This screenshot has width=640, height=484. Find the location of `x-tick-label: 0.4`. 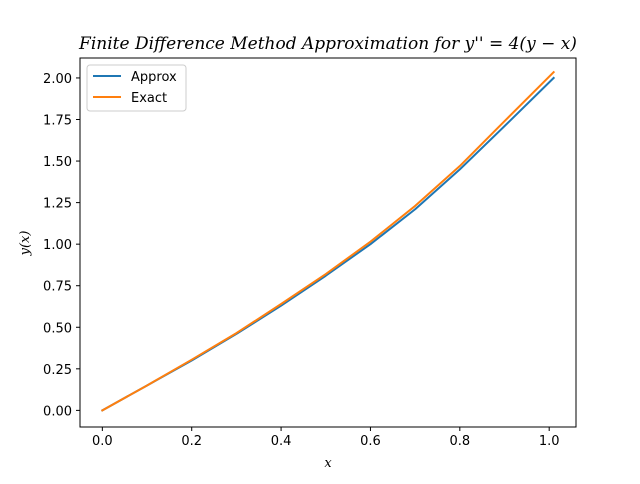

x-tick-label: 0.4 is located at coordinates (281, 441).